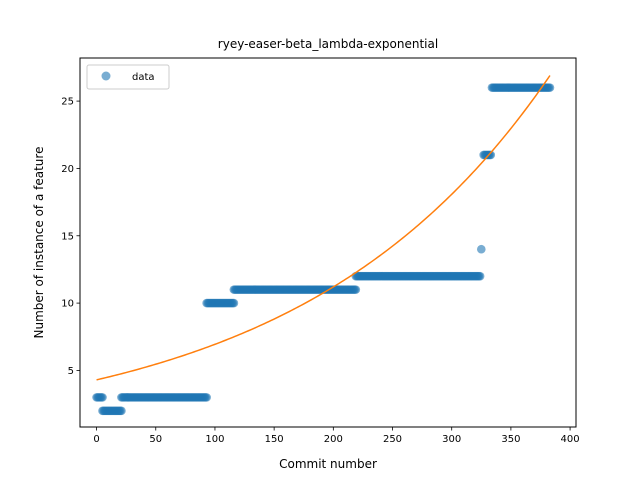 This screenshot has height=480, width=640. Describe the element at coordinates (328, 44) in the screenshot. I see `chart-title: ryey-easer-beta_lambda-exponential` at that location.